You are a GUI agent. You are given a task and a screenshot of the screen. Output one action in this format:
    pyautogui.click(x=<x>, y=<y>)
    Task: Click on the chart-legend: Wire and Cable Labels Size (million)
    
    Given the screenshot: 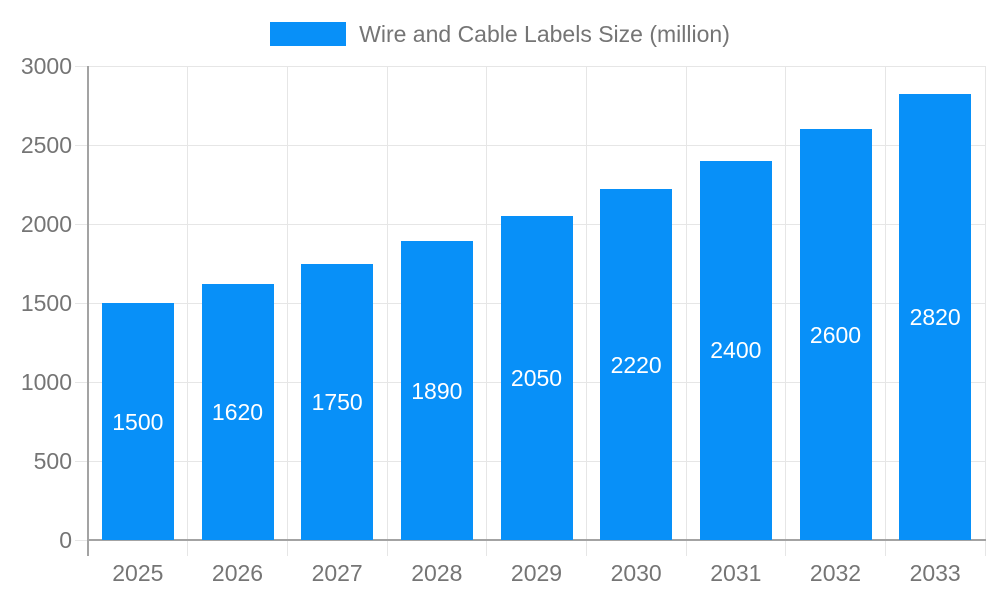 What is the action you would take?
    pyautogui.click(x=500, y=34)
    